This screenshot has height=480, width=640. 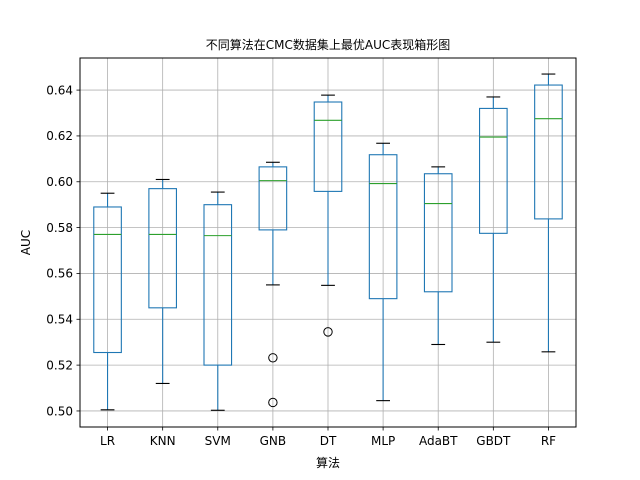 What do you see at coordinates (493, 441) in the screenshot?
I see `x-tick-label: GBDT` at bounding box center [493, 441].